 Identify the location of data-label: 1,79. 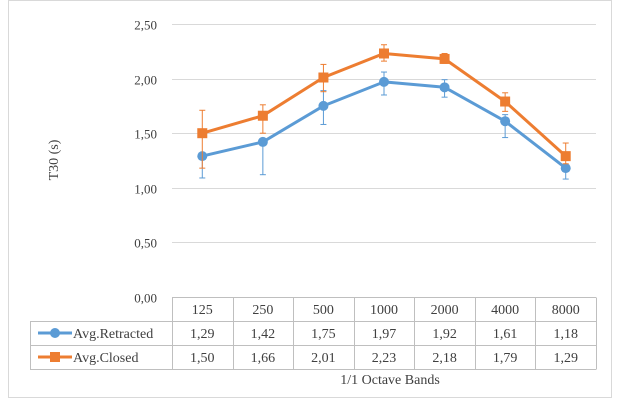
(505, 358).